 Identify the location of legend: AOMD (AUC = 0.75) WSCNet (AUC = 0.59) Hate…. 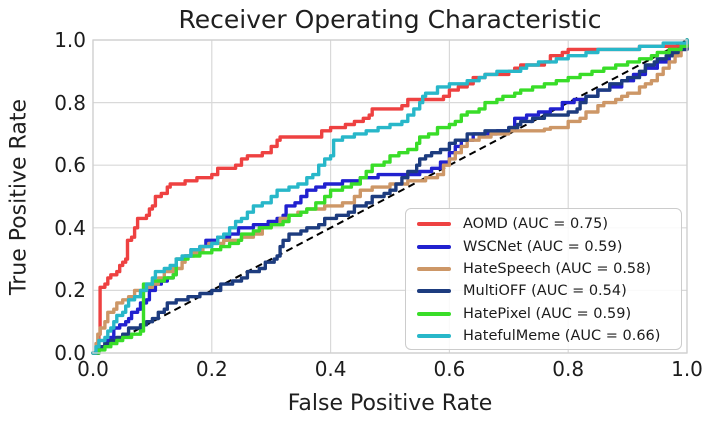
(543, 279).